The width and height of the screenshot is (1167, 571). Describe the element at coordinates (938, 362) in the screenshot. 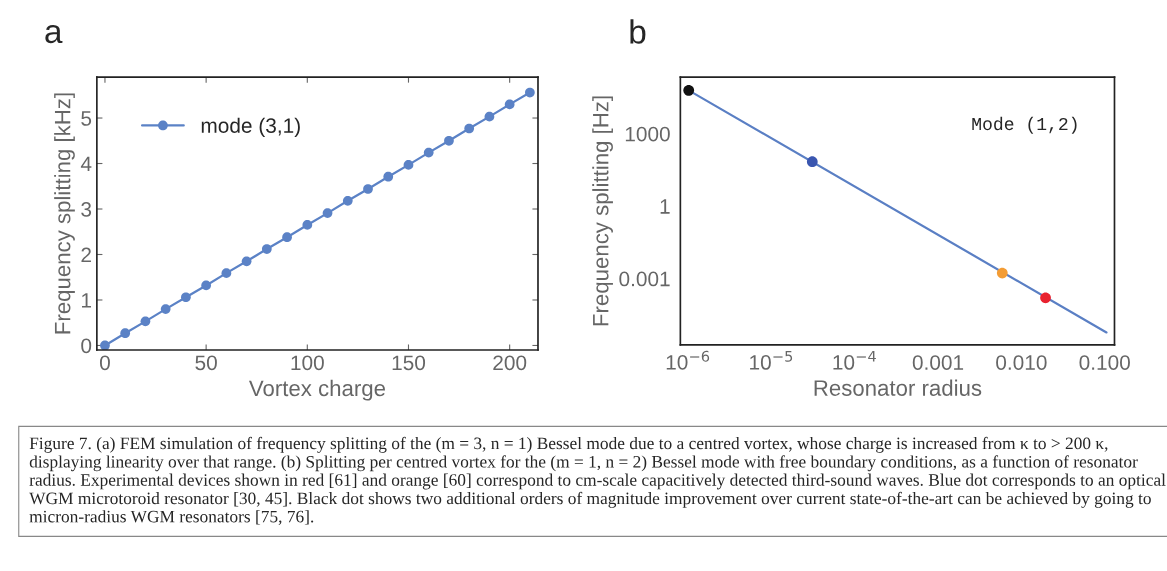

I see `x-tick-label: 0.001` at that location.